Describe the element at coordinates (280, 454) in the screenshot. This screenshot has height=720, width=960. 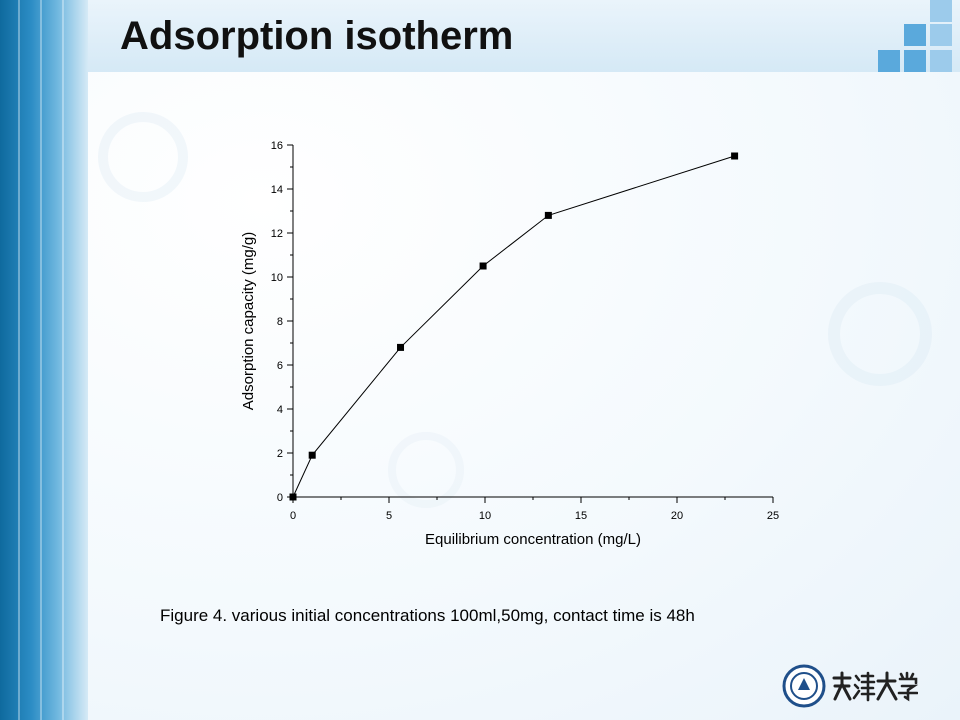
I see `y-tick-label: 2` at that location.